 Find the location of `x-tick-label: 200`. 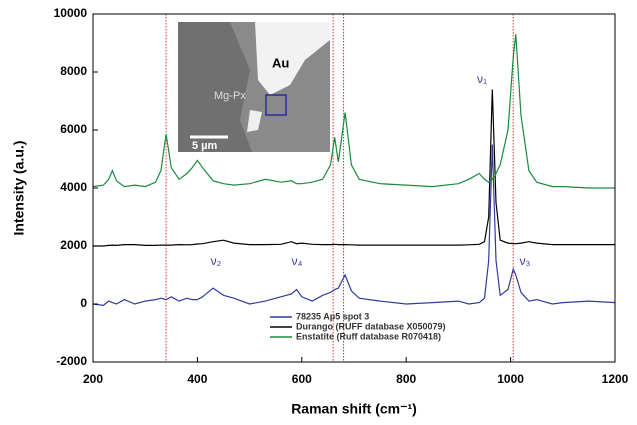

x-tick-label: 200 is located at coordinates (93, 379).